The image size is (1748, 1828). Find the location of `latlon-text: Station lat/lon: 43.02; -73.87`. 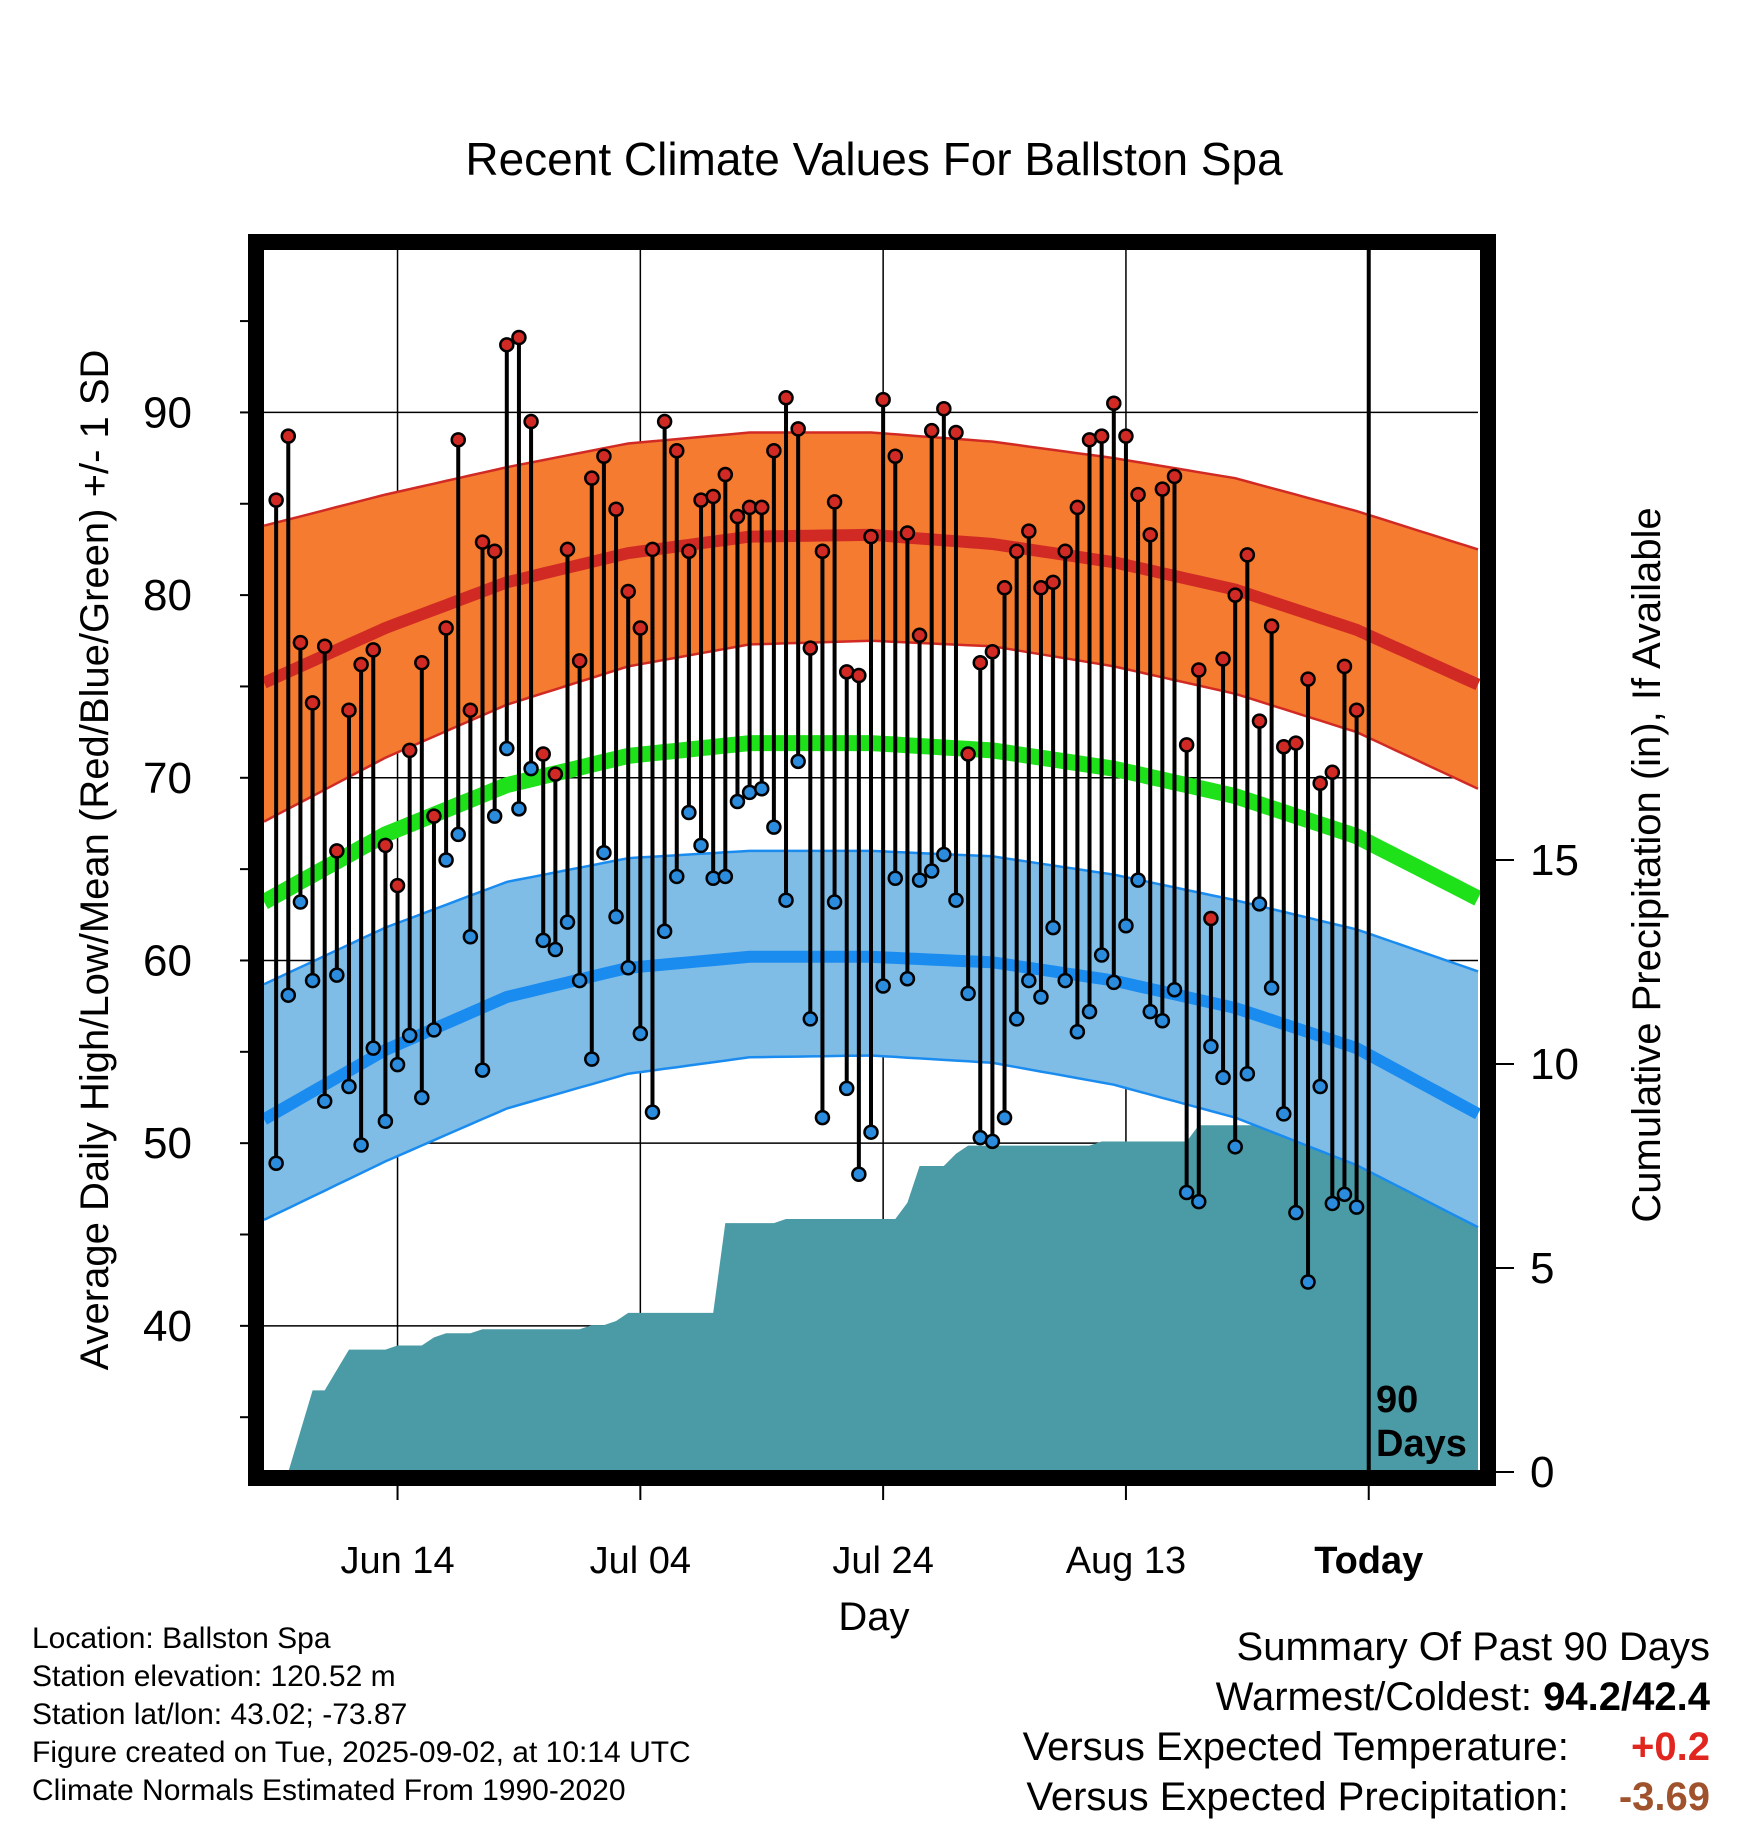

latlon-text: Station lat/lon: 43.02; -73.87 is located at coordinates (220, 1714).